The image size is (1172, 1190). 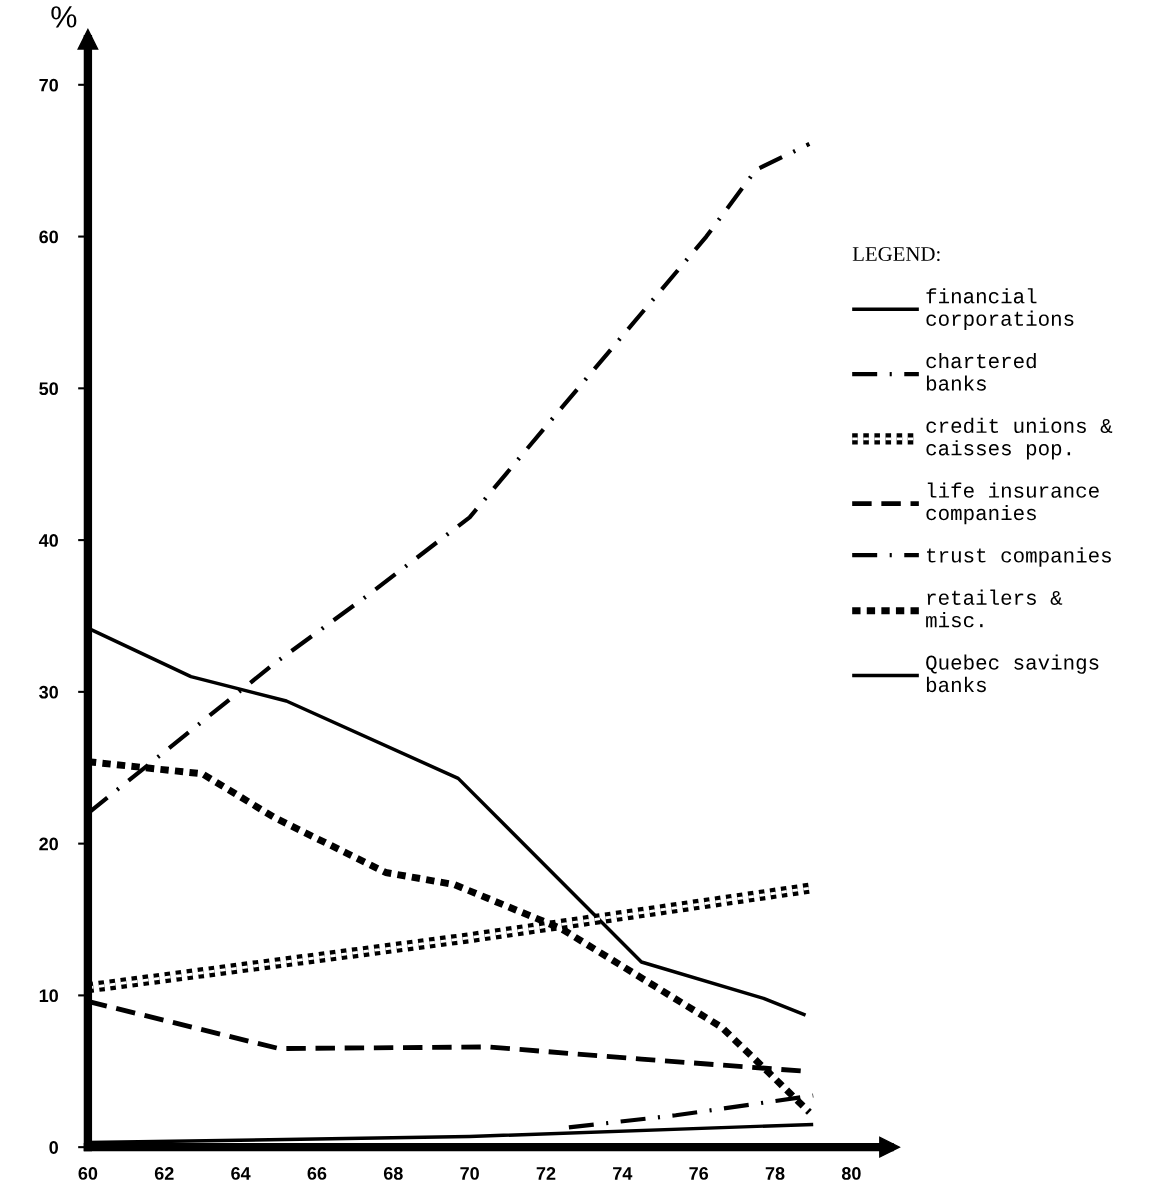 I want to click on legend-label: chartered banks, so click(x=981, y=371).